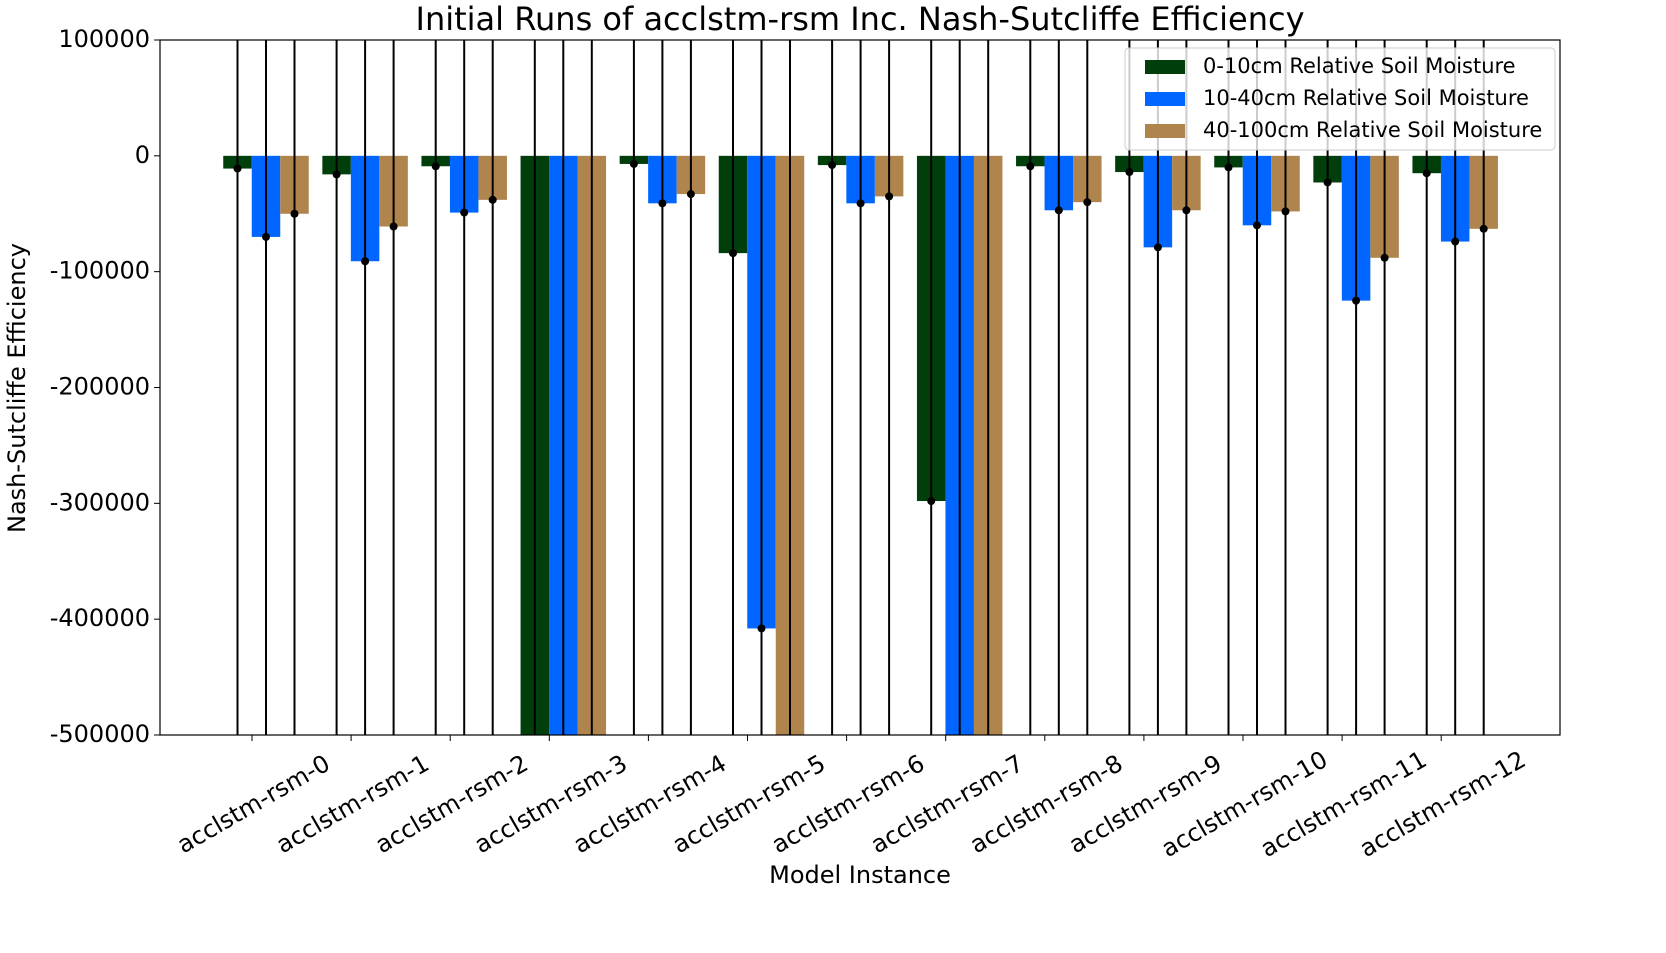 The width and height of the screenshot is (1666, 953). I want to click on y-tick-label: 0, so click(142, 155).